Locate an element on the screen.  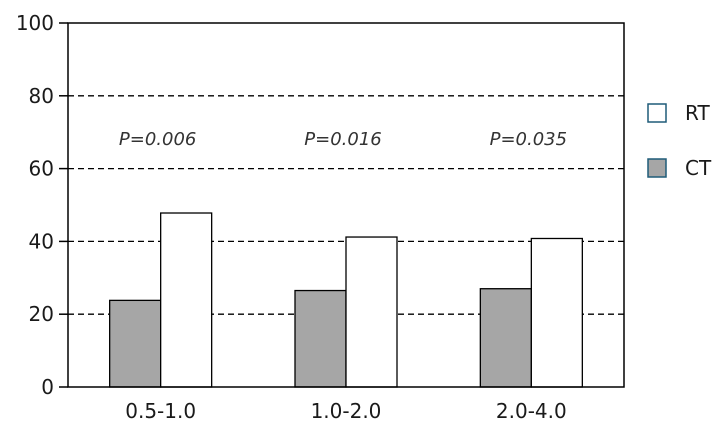
y-tick-label: 80 is located at coordinates (41, 96).